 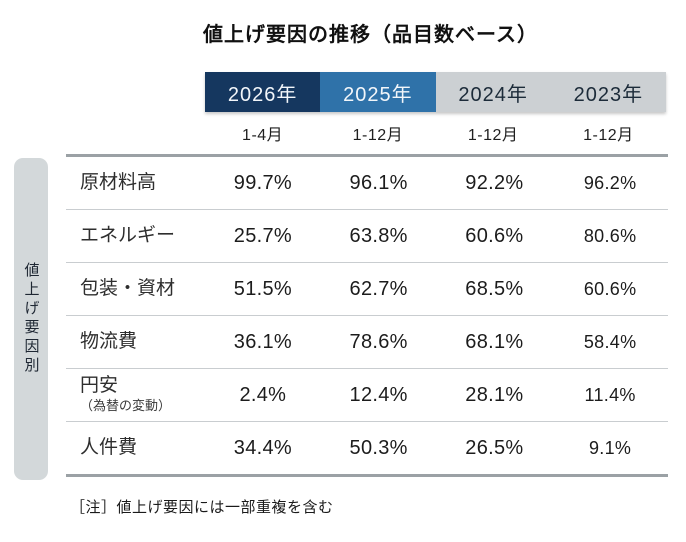 What do you see at coordinates (109, 447) in the screenshot?
I see `row-label-text: 人件費` at bounding box center [109, 447].